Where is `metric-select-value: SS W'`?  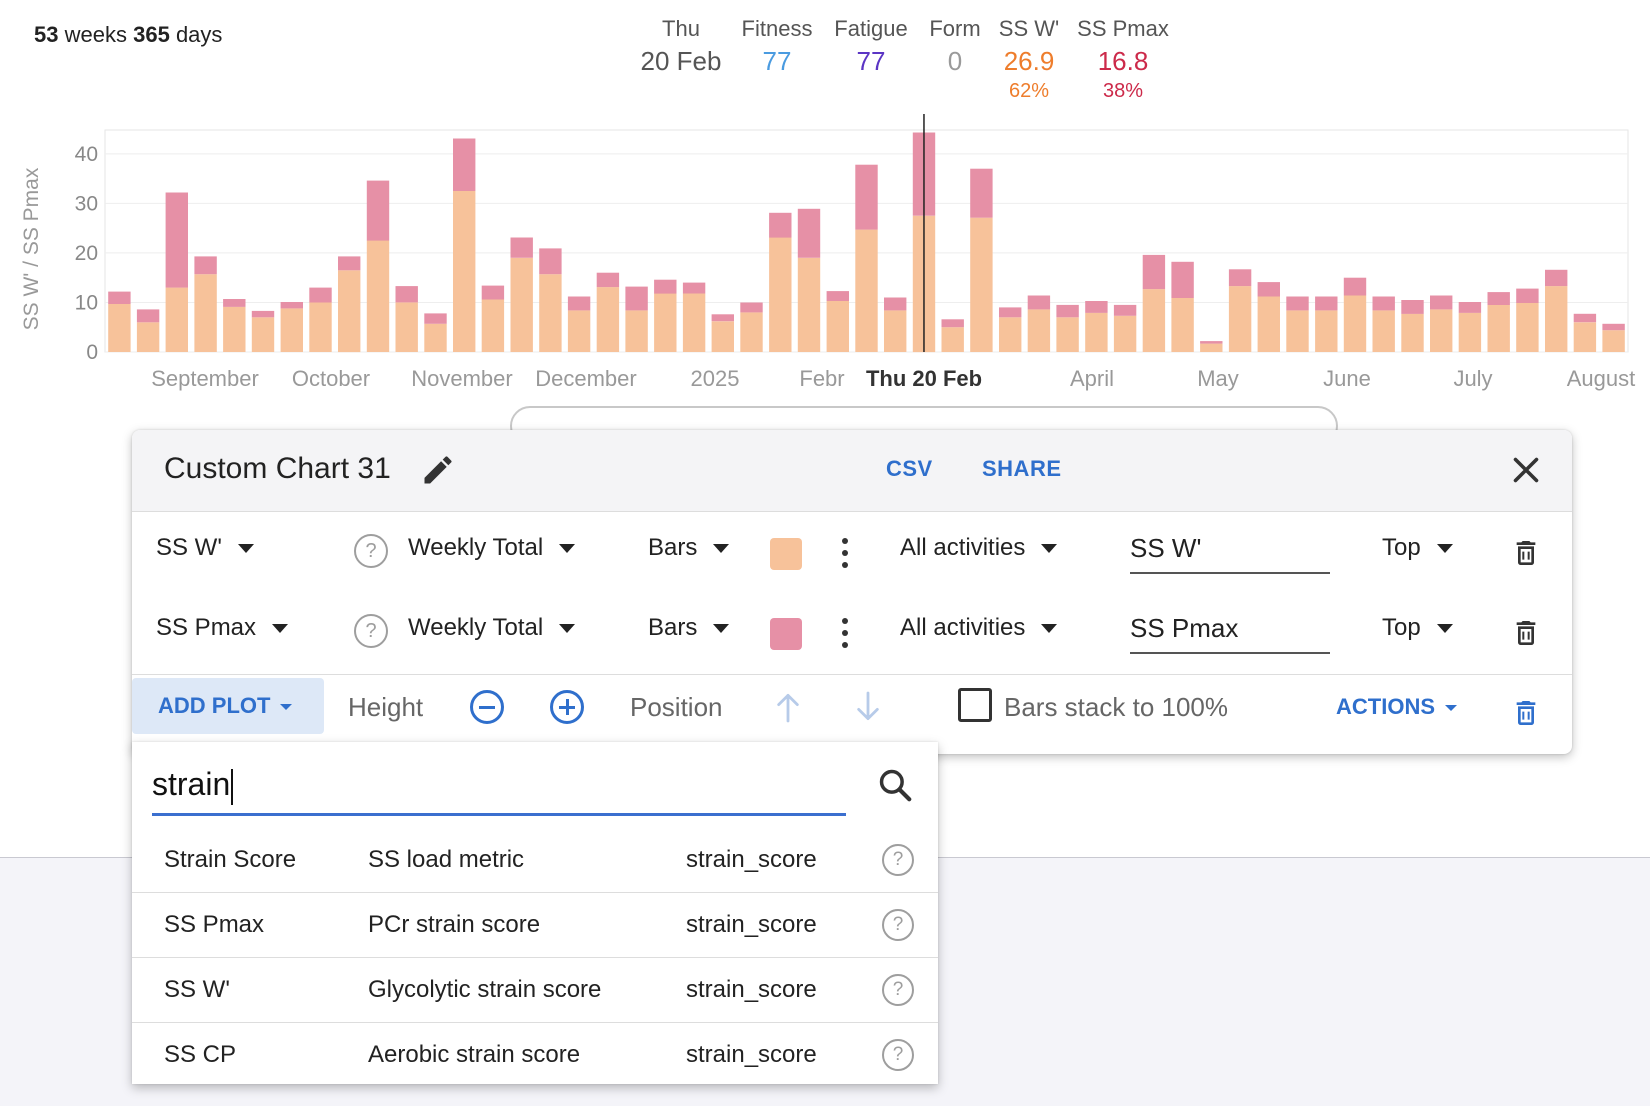 metric-select-value: SS W' is located at coordinates (189, 547).